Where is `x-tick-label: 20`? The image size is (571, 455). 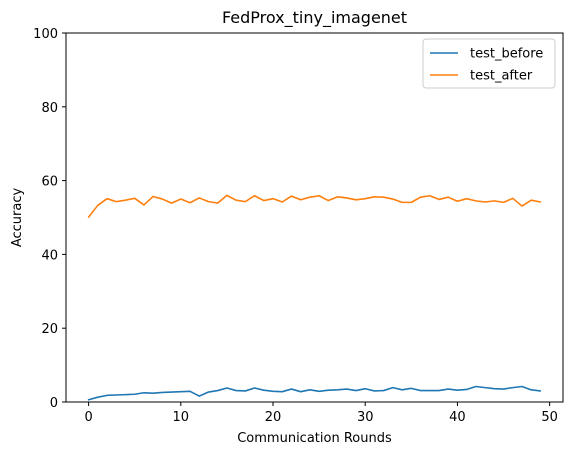 x-tick-label: 20 is located at coordinates (273, 417).